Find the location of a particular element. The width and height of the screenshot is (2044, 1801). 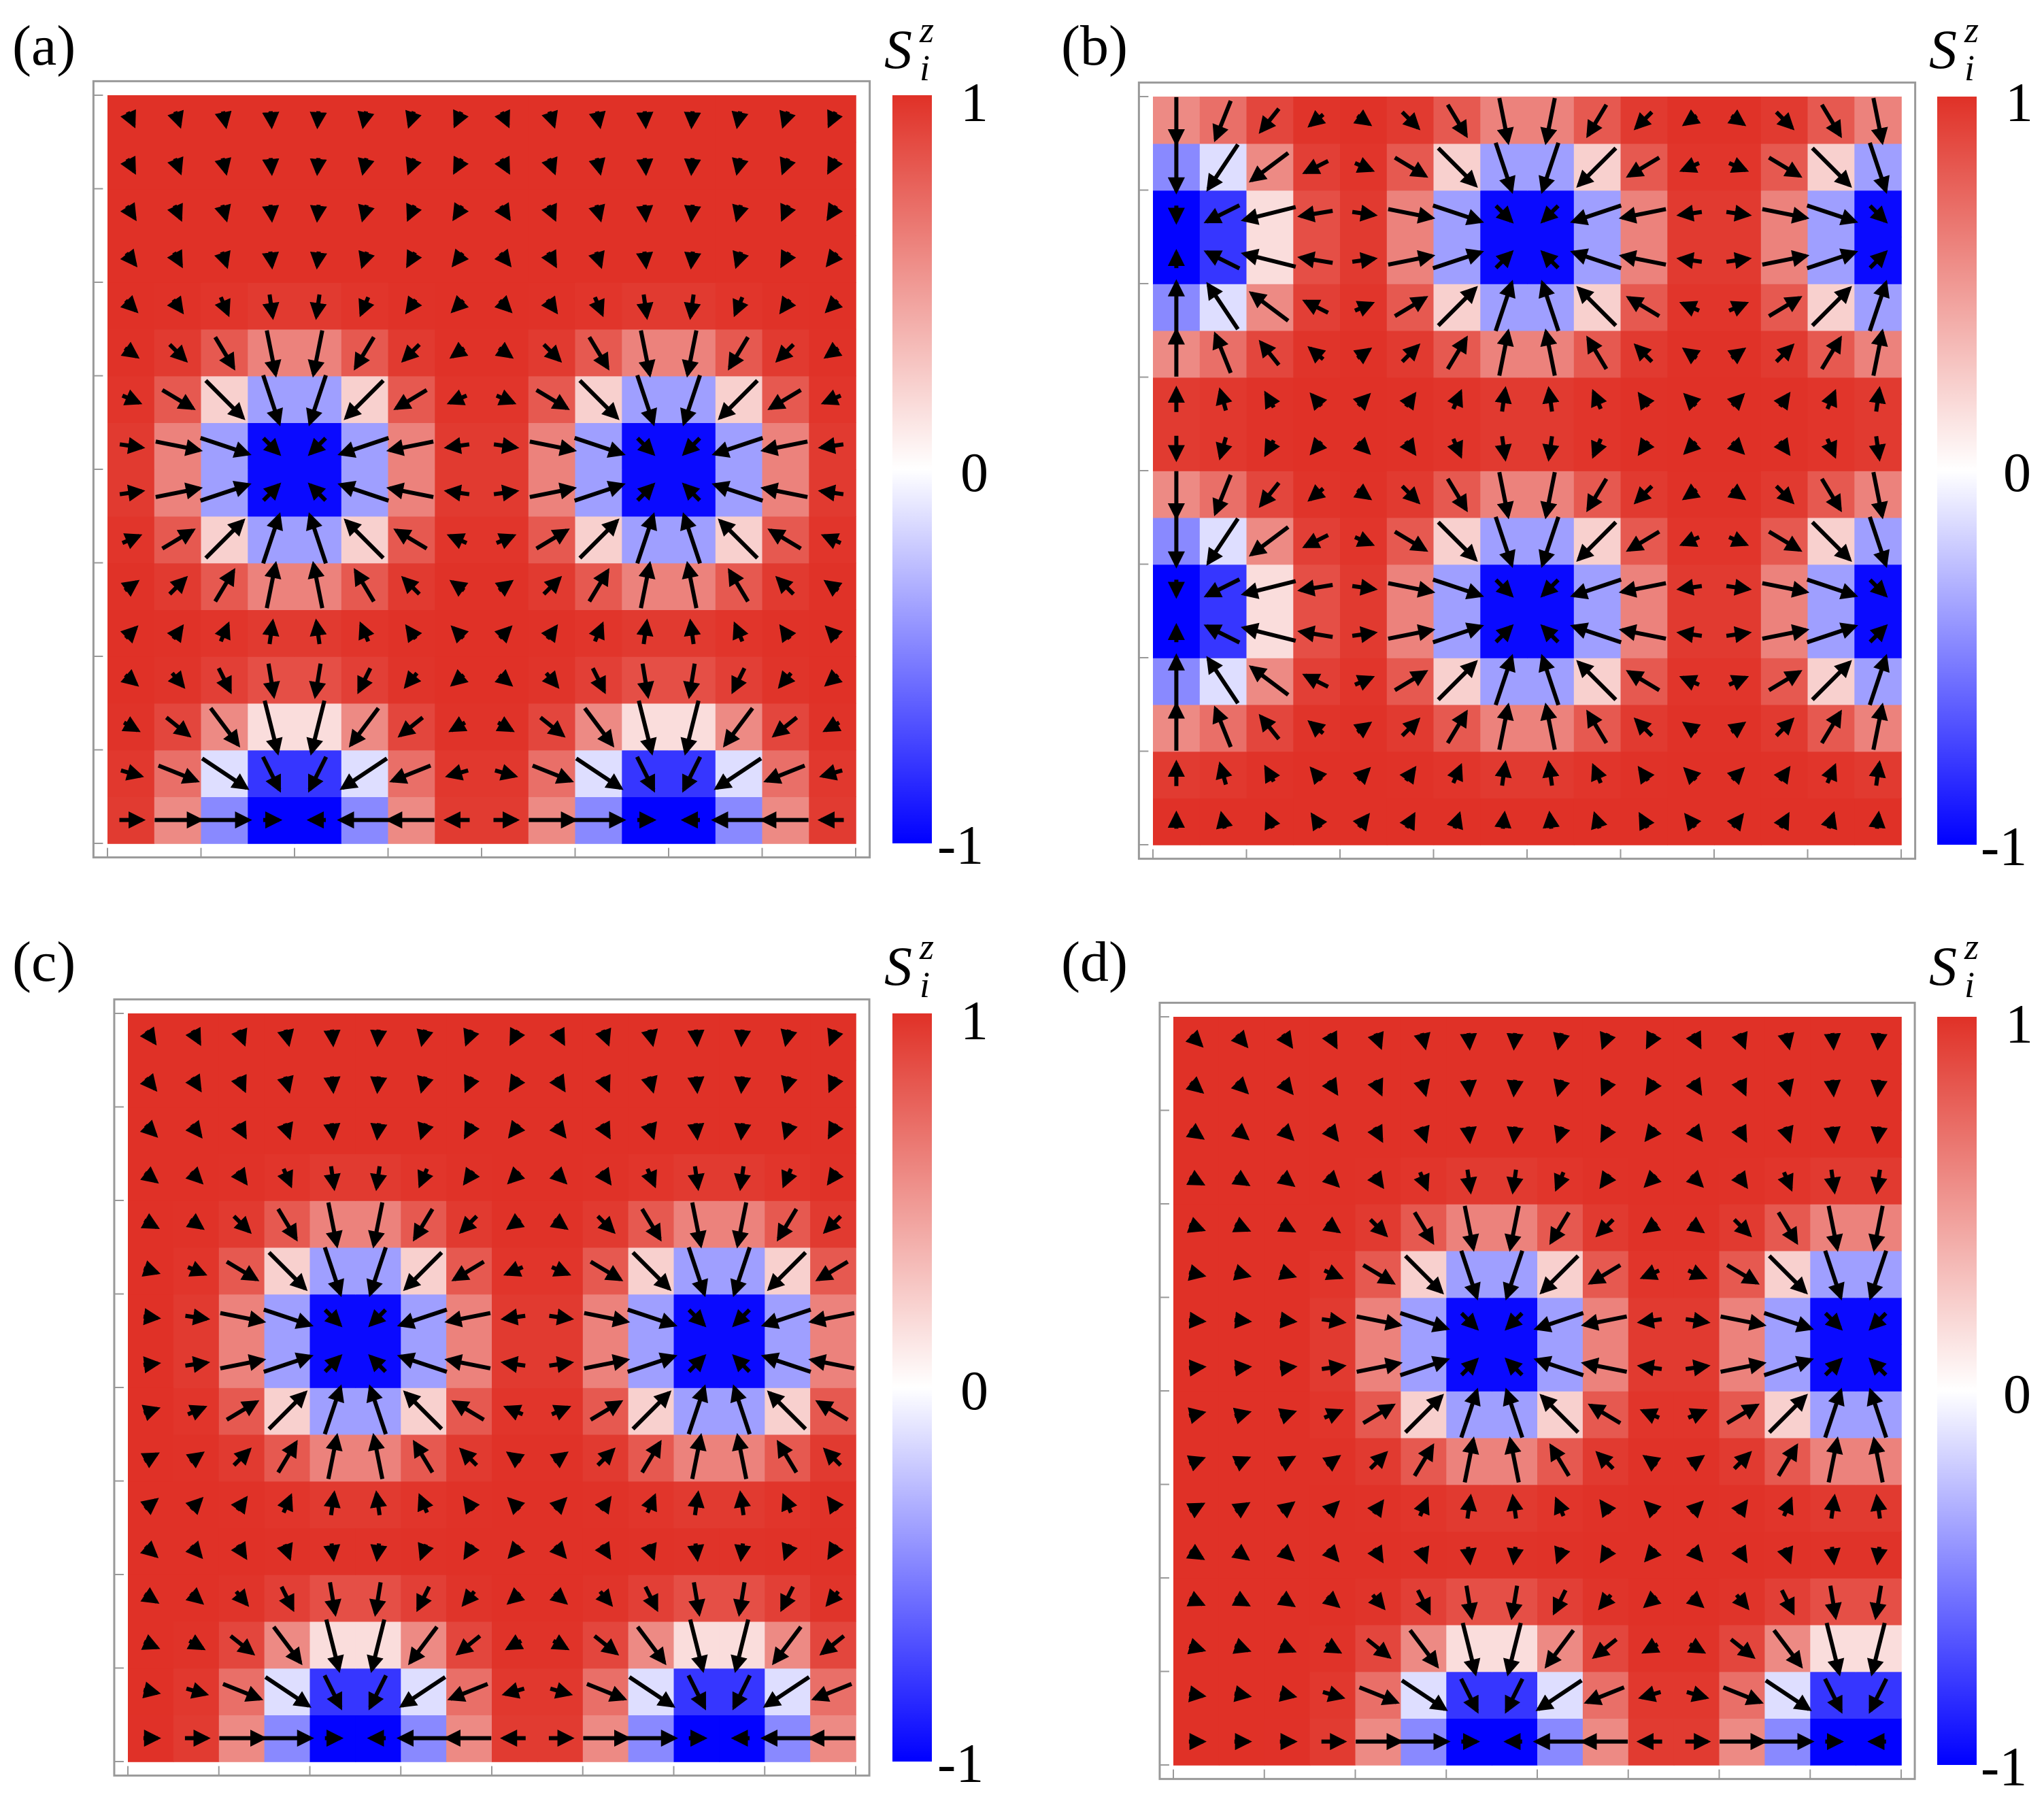

colorbar-gradient-c is located at coordinates (912, 1387).